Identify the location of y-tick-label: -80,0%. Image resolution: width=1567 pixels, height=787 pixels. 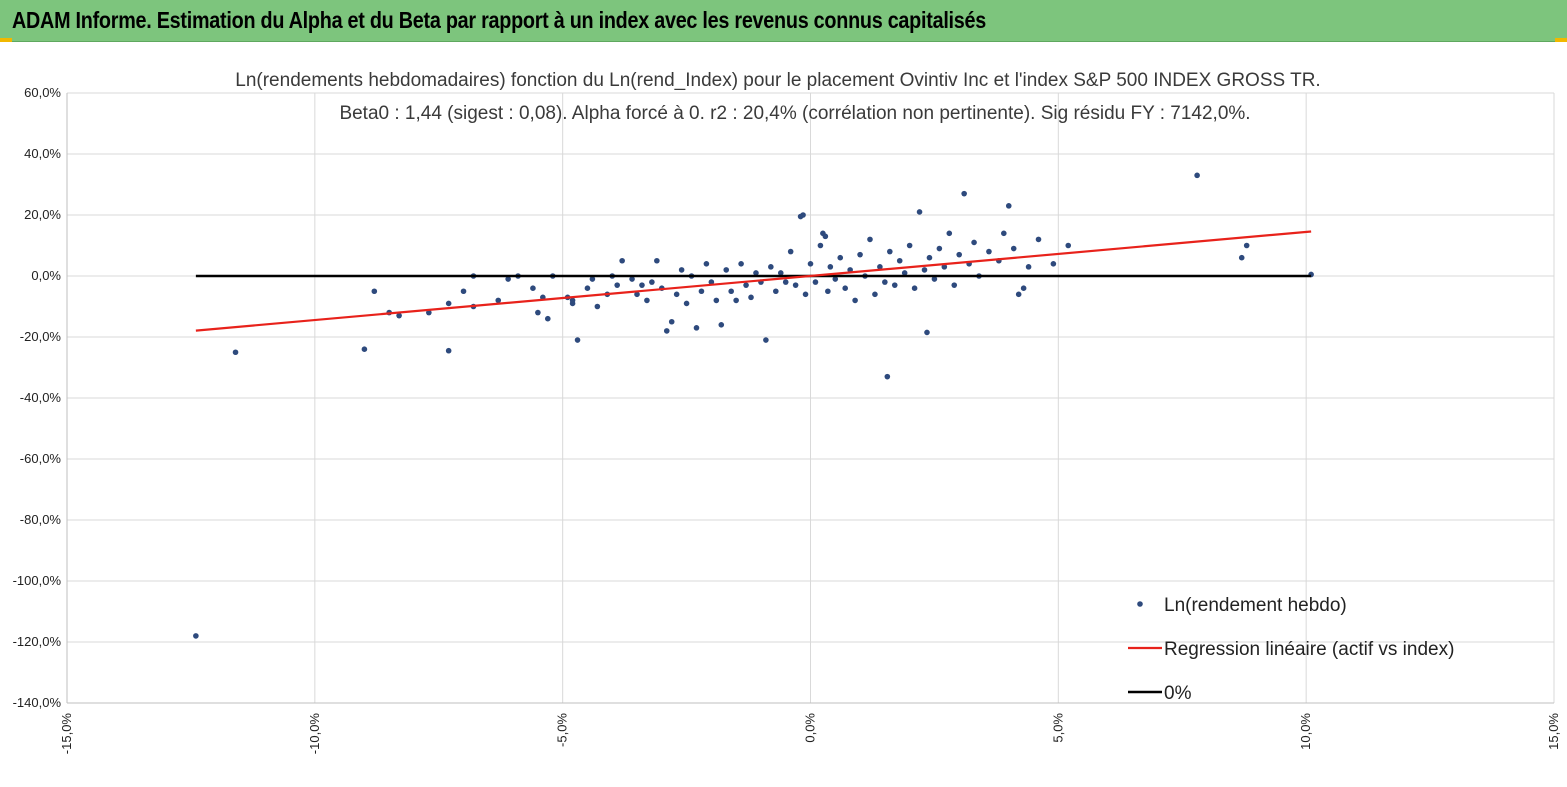
(41, 519).